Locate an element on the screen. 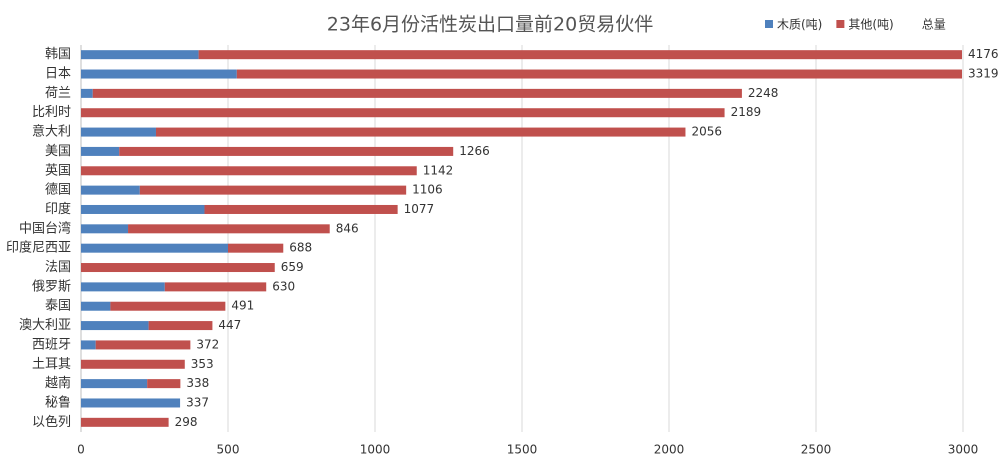 The width and height of the screenshot is (1000, 468). y-tick-label: 西班牙 is located at coordinates (51, 344).